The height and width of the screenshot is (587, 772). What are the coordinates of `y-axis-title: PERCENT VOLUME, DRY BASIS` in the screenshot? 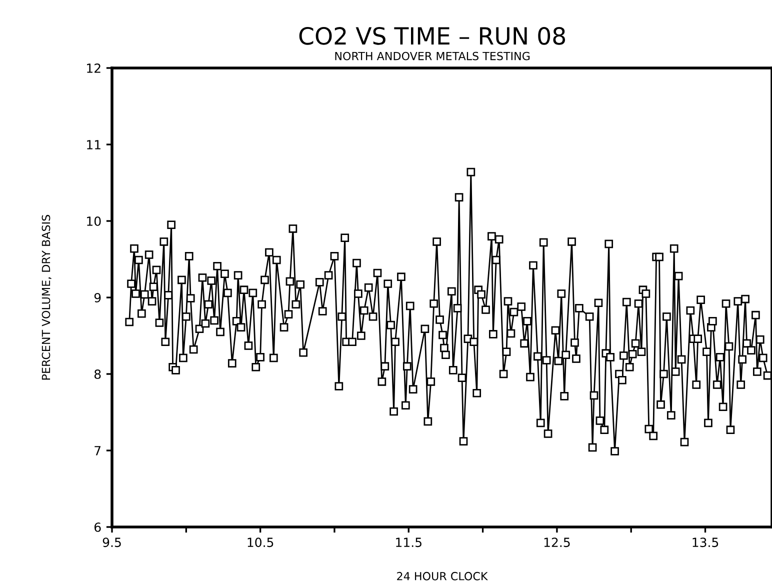 It's located at (47, 297).